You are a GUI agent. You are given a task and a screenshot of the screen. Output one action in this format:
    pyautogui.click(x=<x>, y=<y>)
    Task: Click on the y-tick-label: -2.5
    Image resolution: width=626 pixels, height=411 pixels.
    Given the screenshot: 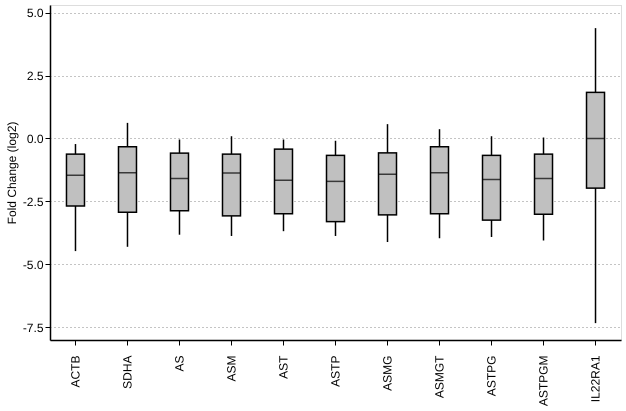 What is the action you would take?
    pyautogui.click(x=33, y=201)
    